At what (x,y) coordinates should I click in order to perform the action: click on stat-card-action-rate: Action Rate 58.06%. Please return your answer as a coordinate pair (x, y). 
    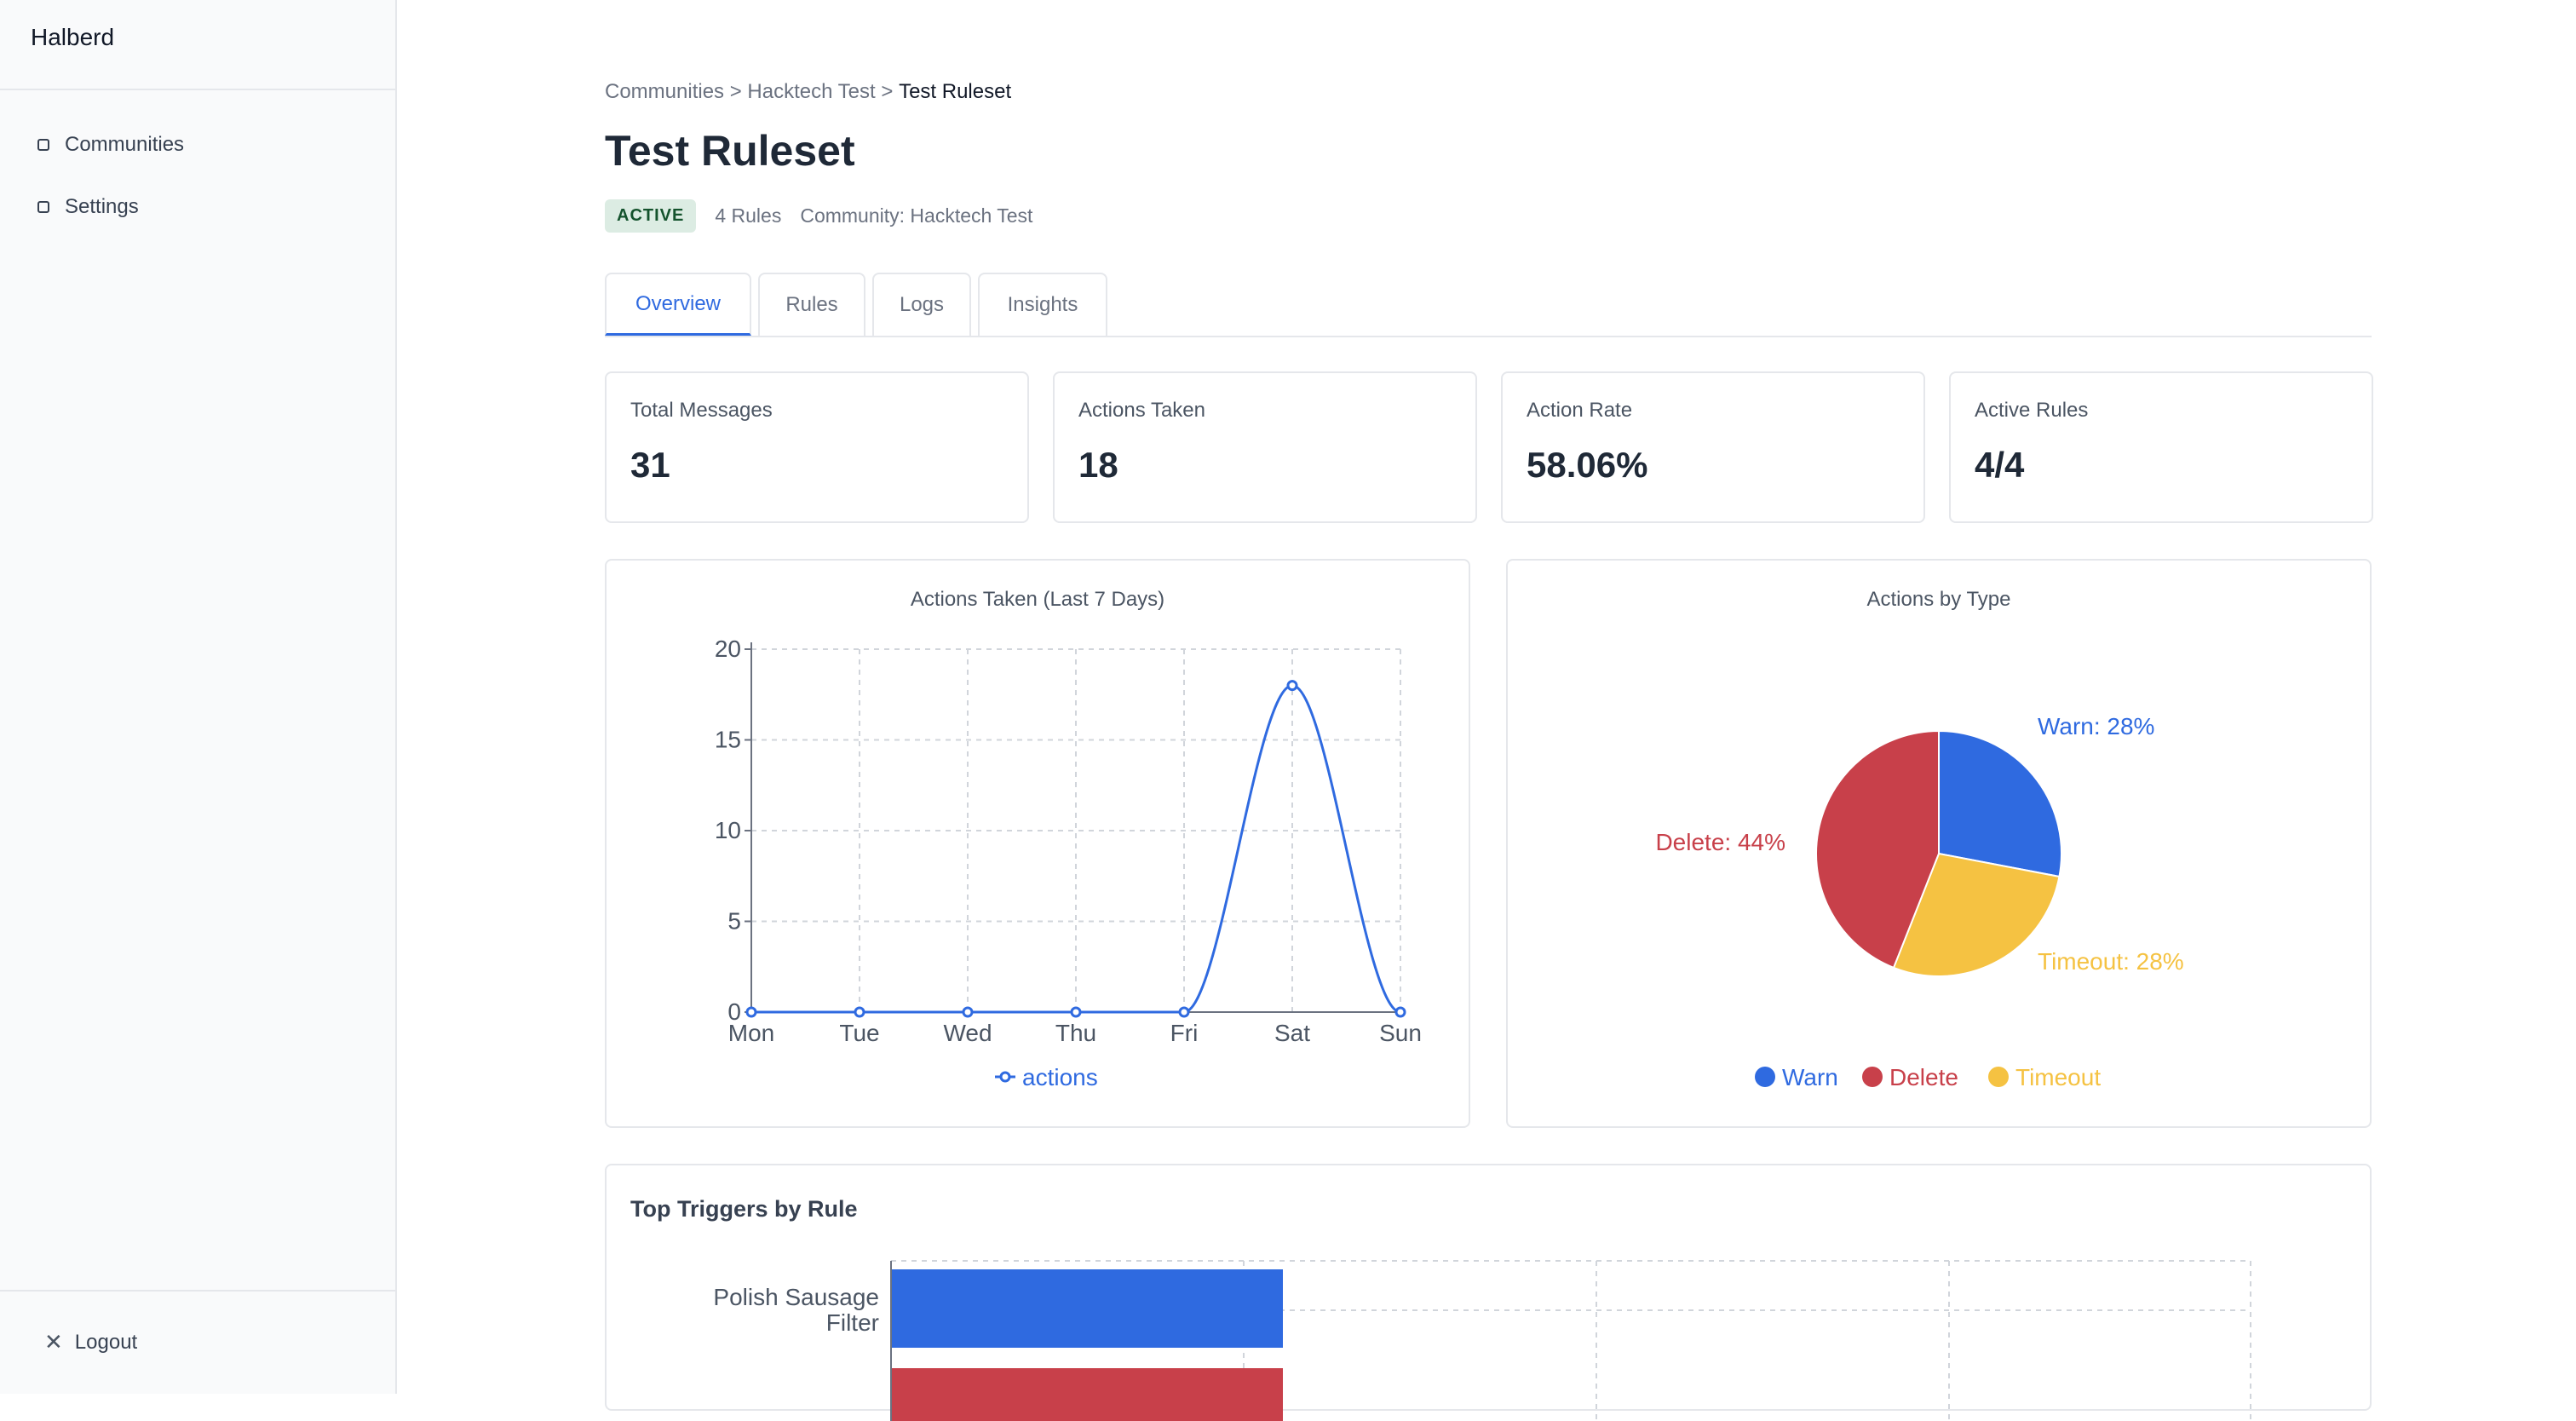
    Looking at the image, I should click on (1713, 447).